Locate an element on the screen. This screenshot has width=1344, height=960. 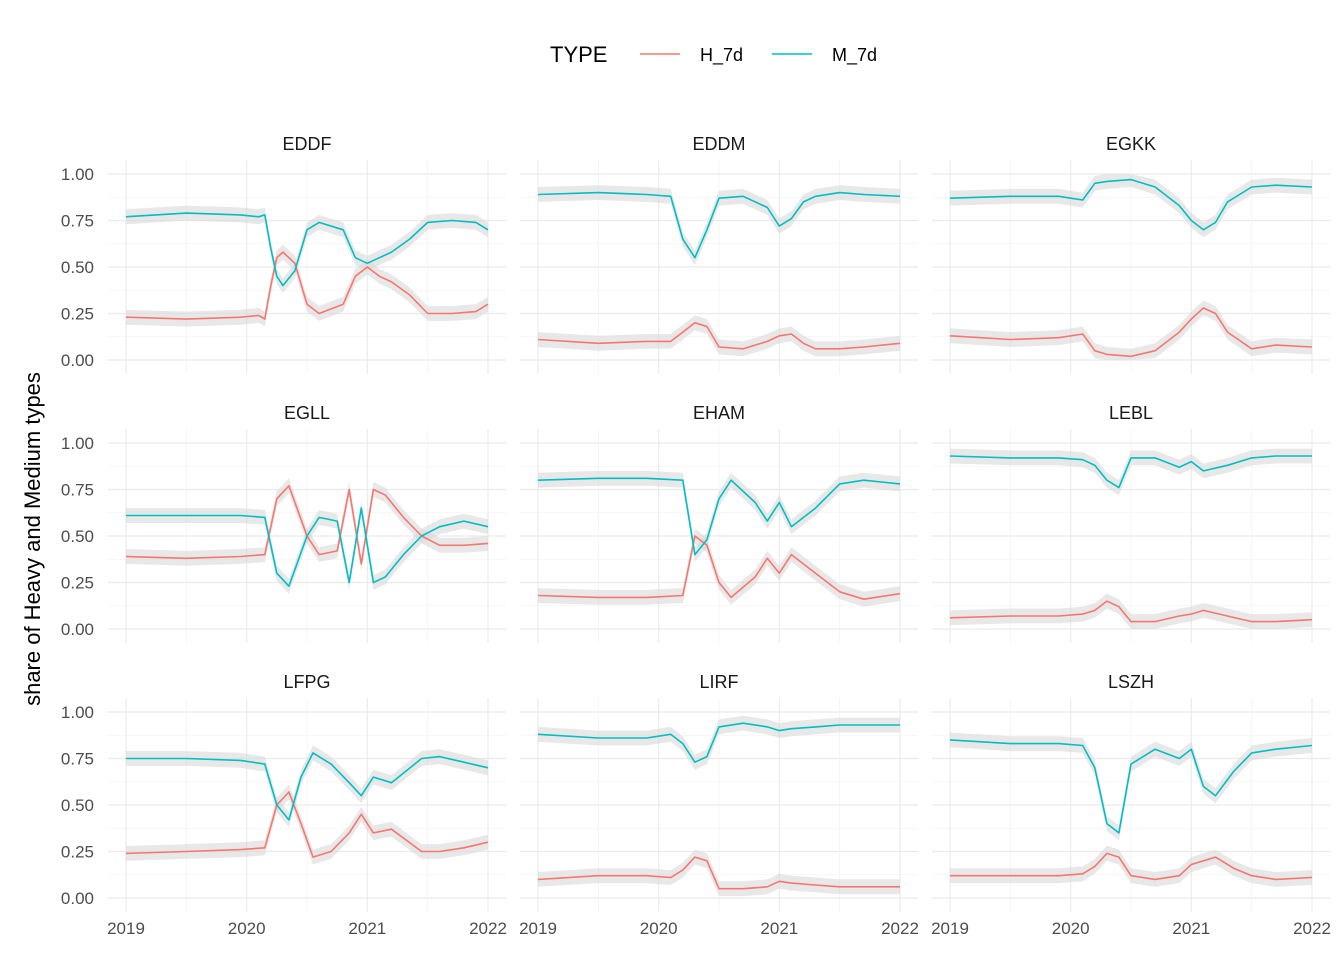
facet-eddf: EDDF 0.00 0.25 0.50 0.75 1.00 is located at coordinates (283, 254).